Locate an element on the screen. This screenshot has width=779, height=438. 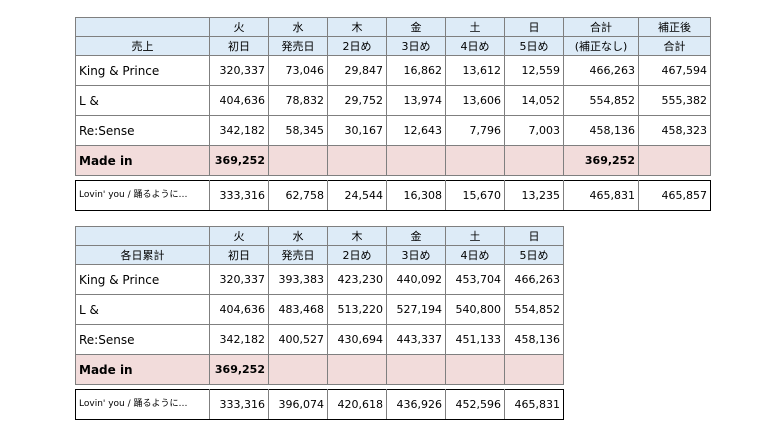
diagonal-cell is located at coordinates (674, 160).